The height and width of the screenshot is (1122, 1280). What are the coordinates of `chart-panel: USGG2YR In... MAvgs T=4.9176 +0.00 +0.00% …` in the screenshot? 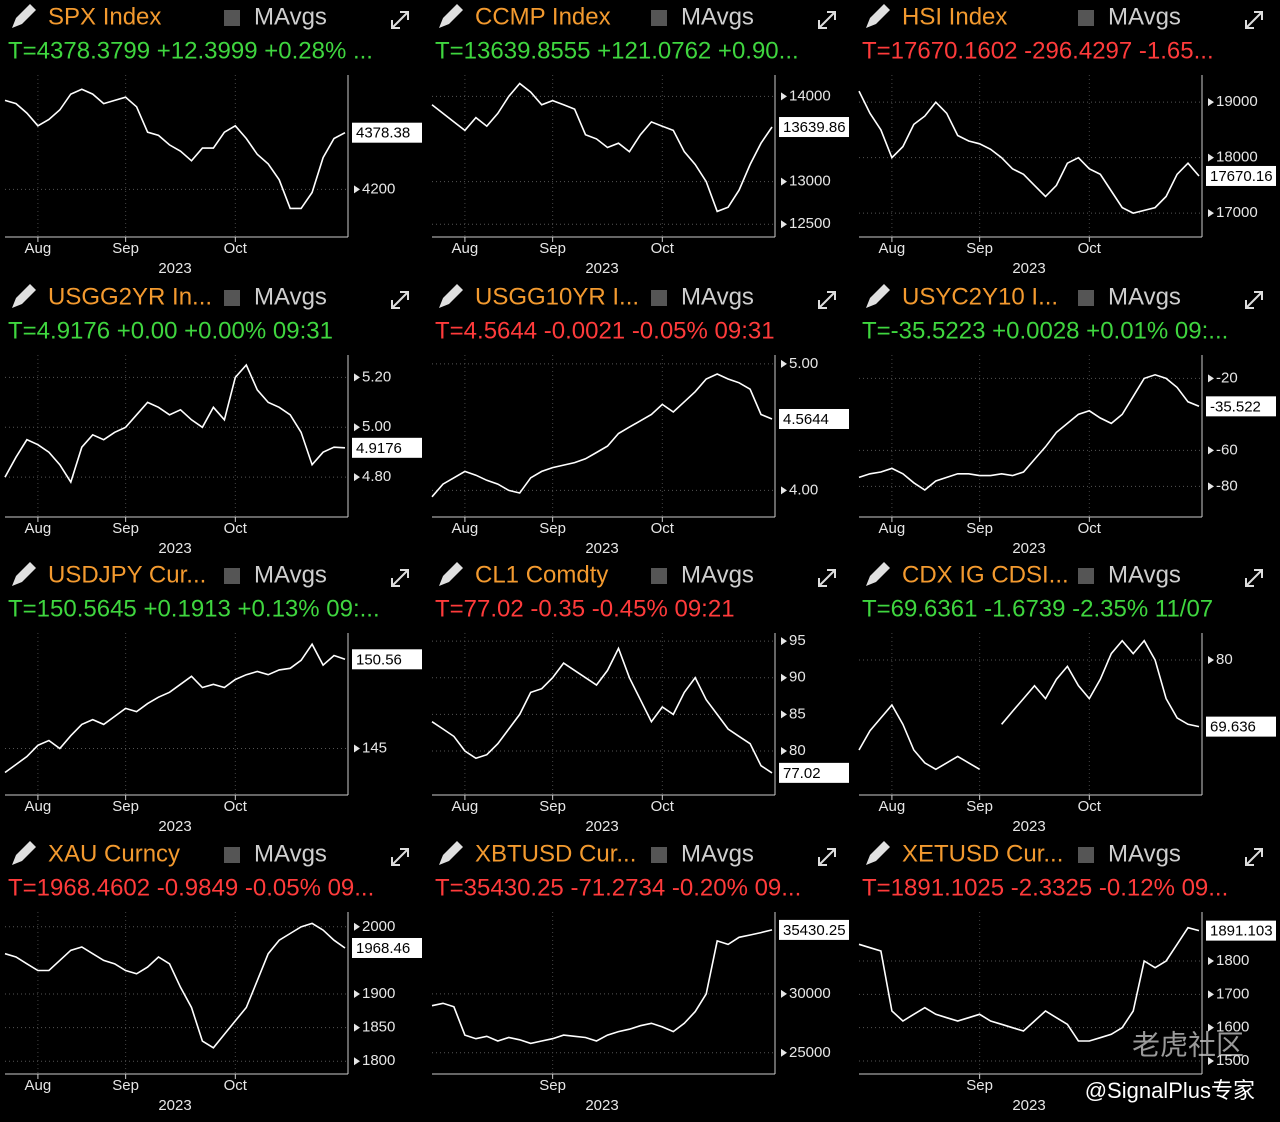 It's located at (213, 420).